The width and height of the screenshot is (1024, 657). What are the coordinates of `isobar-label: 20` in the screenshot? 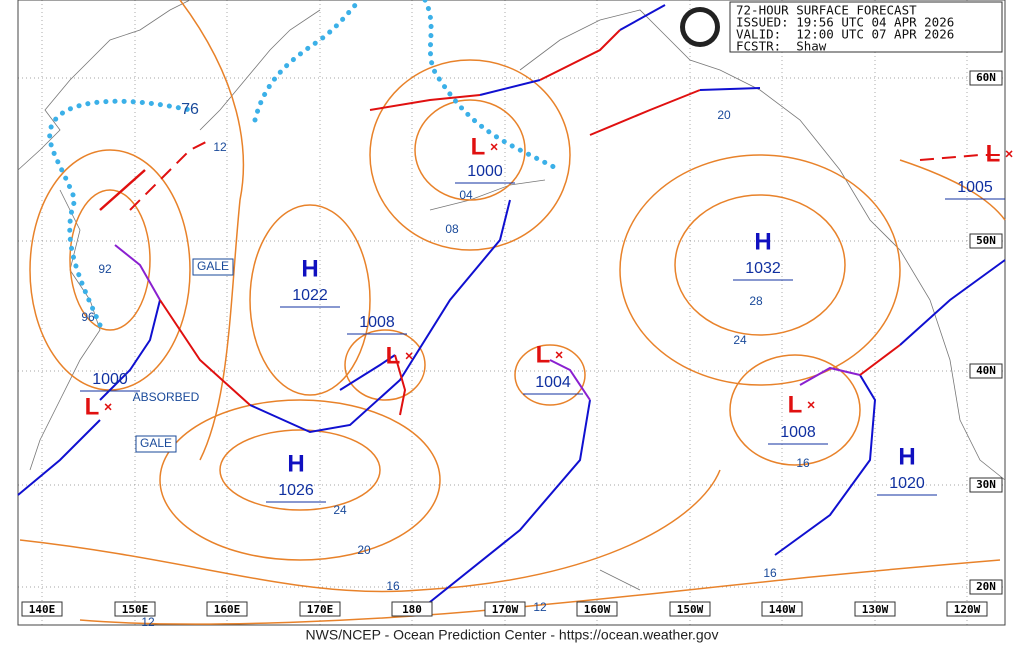 It's located at (364, 550).